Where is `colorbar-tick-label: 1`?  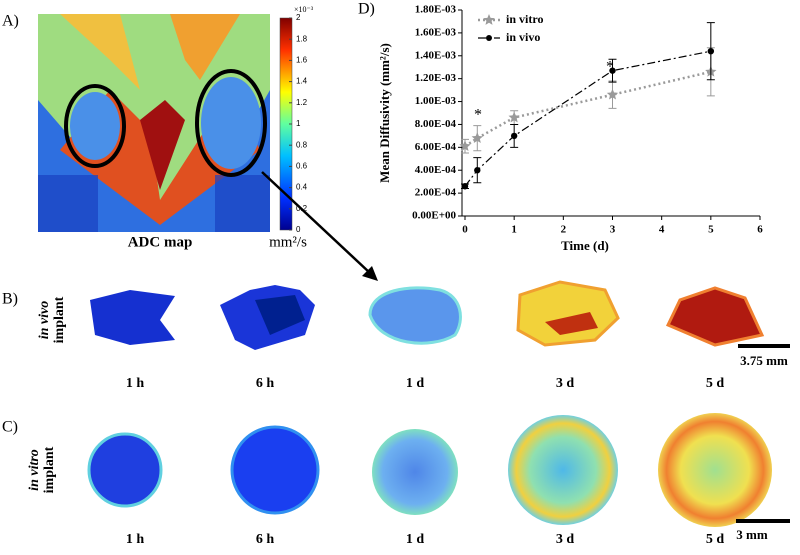 colorbar-tick-label: 1 is located at coordinates (298, 123).